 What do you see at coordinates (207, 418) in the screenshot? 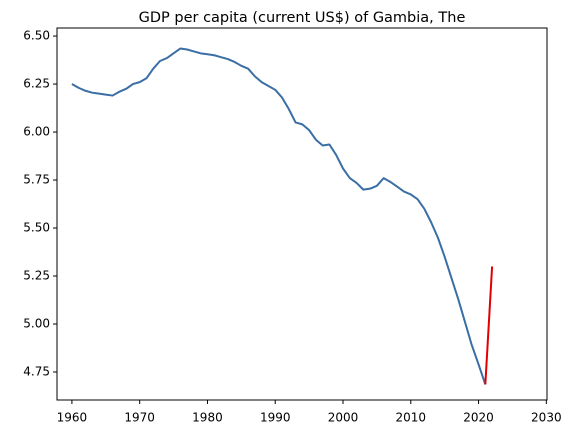
I see `x-tick-label: 1980` at bounding box center [207, 418].